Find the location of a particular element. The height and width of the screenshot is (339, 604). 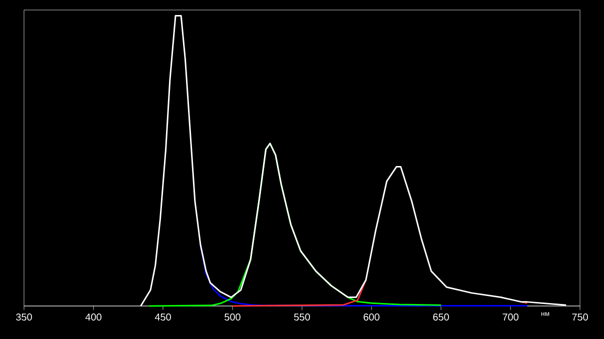

x-tick-label: 550 is located at coordinates (302, 317).